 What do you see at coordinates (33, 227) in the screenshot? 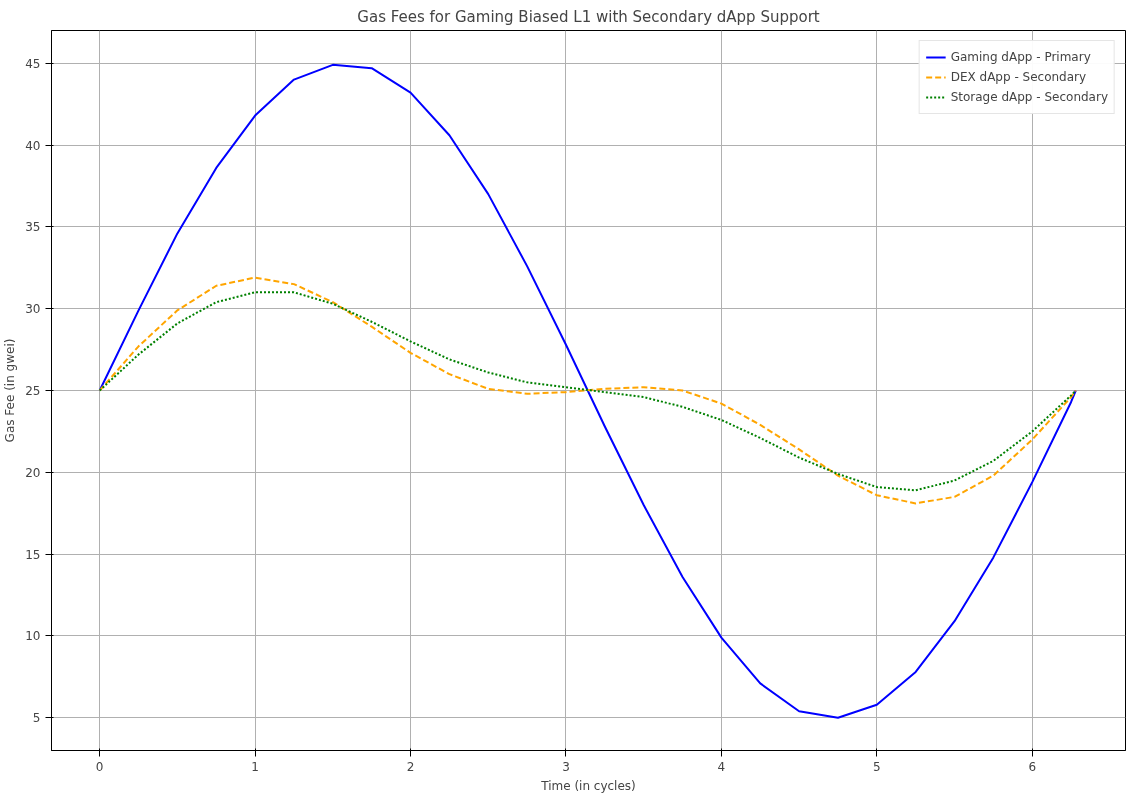
I see `y-tick-label: 35` at bounding box center [33, 227].